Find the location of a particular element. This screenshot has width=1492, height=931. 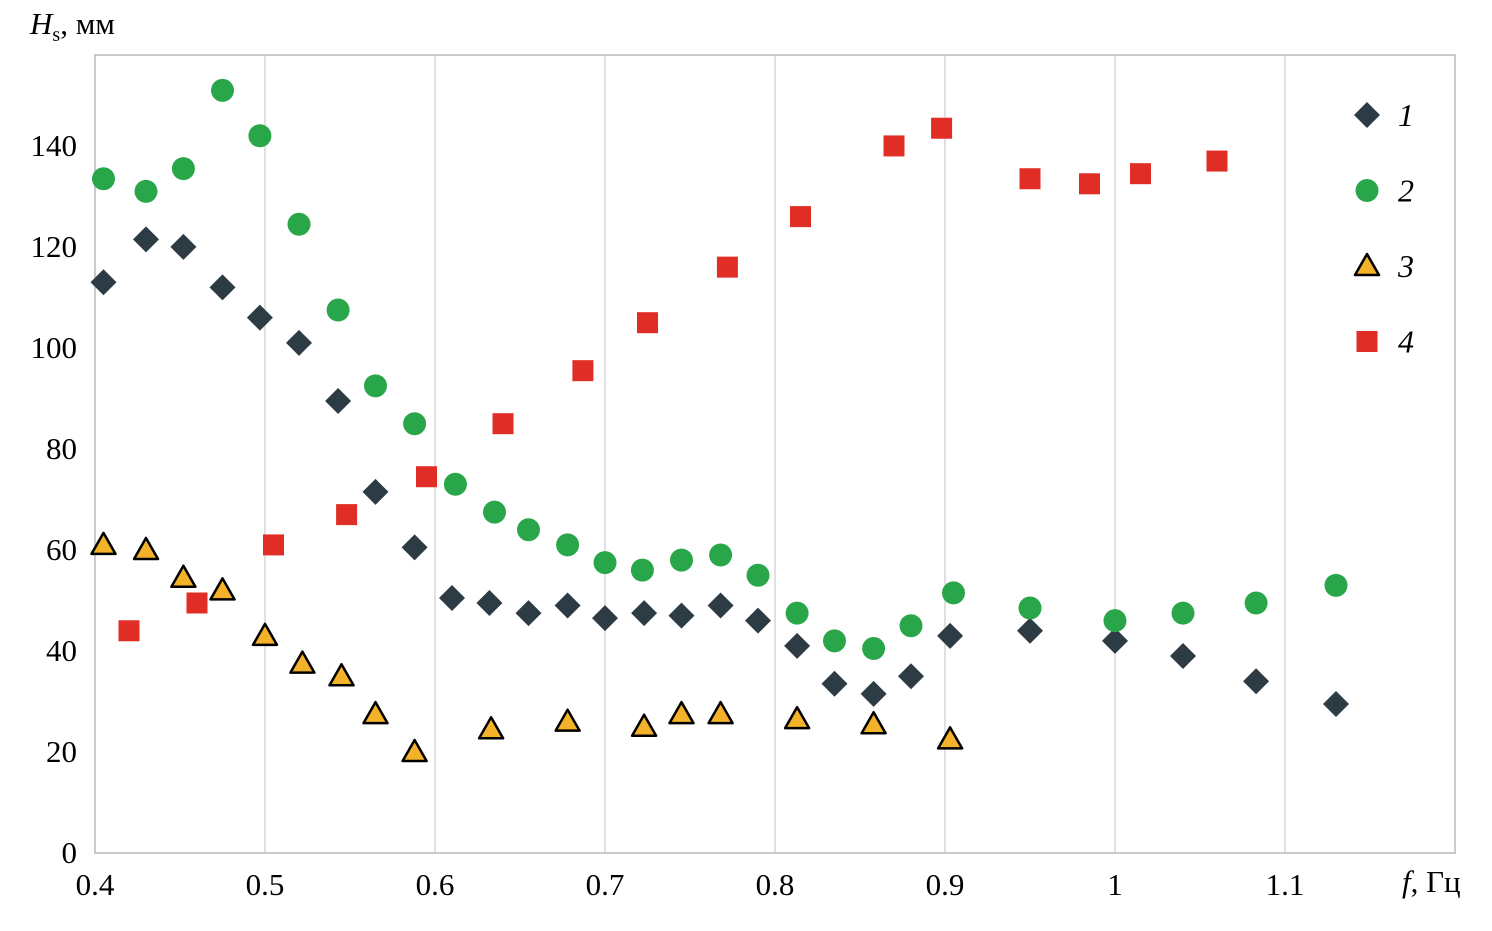

x-axis-variable: f is located at coordinates (1406, 881).